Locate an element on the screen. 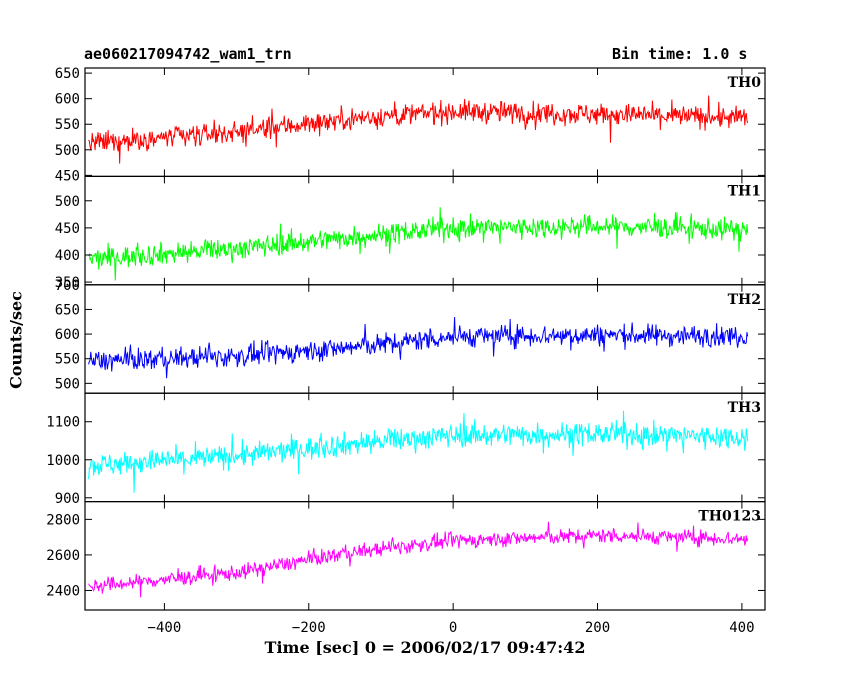 The width and height of the screenshot is (850, 680). y-tick-label: 700 is located at coordinates (67, 286).